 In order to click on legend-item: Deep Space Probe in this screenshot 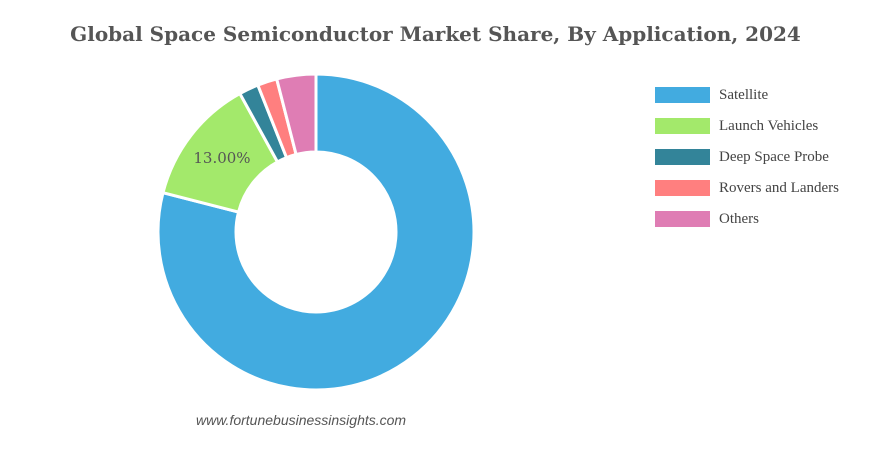, I will do `click(747, 157)`.